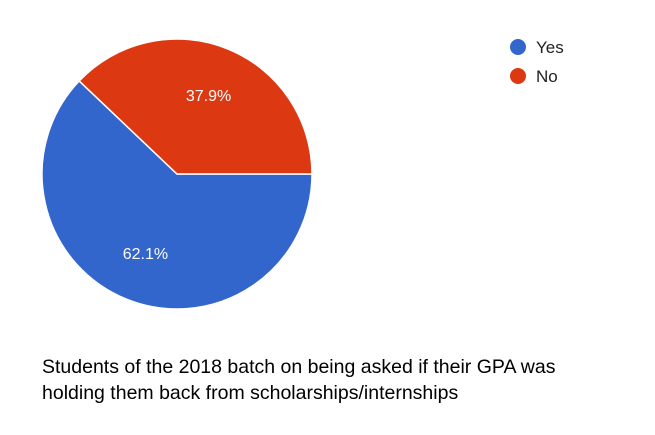 The height and width of the screenshot is (435, 655). What do you see at coordinates (518, 47) in the screenshot?
I see `legend-marker-yes` at bounding box center [518, 47].